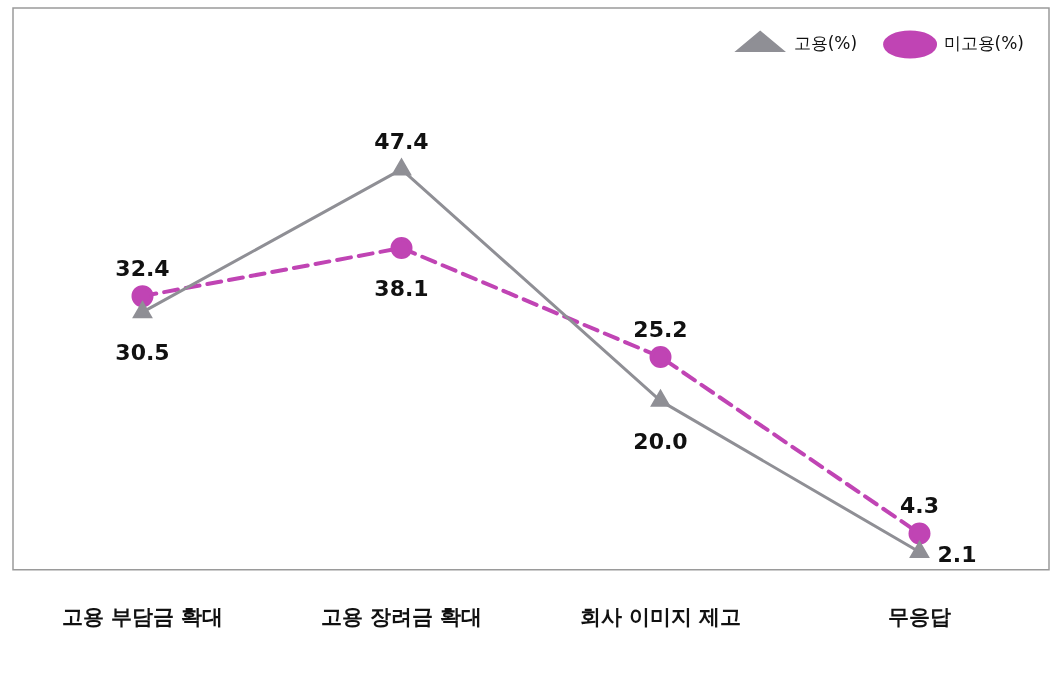  What do you see at coordinates (142, 352) in the screenshot?
I see `data-label: 30.5` at bounding box center [142, 352].